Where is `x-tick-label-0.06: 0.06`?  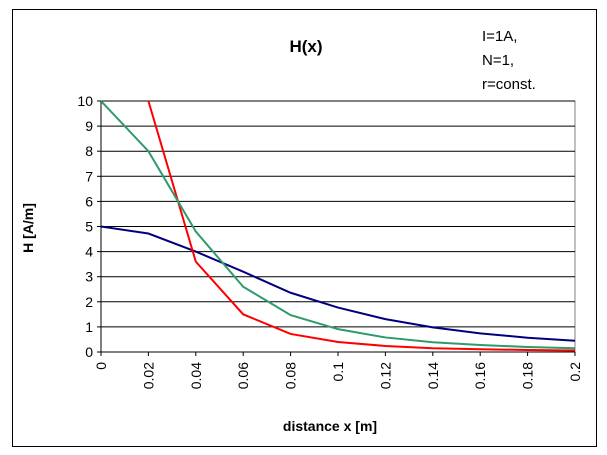
x-tick-label-0.06: 0.06 is located at coordinates (243, 375).